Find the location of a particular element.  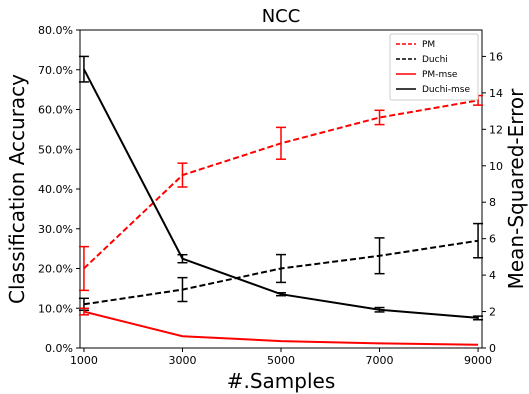

y-left-tick-label: 0.0% is located at coordinates (59, 348).